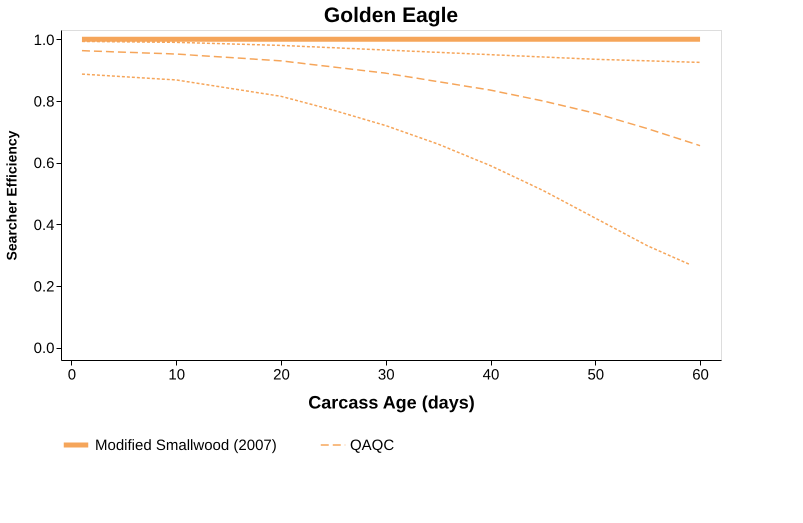  I want to click on x-axis-title: Carcass Age (days), so click(391, 402).